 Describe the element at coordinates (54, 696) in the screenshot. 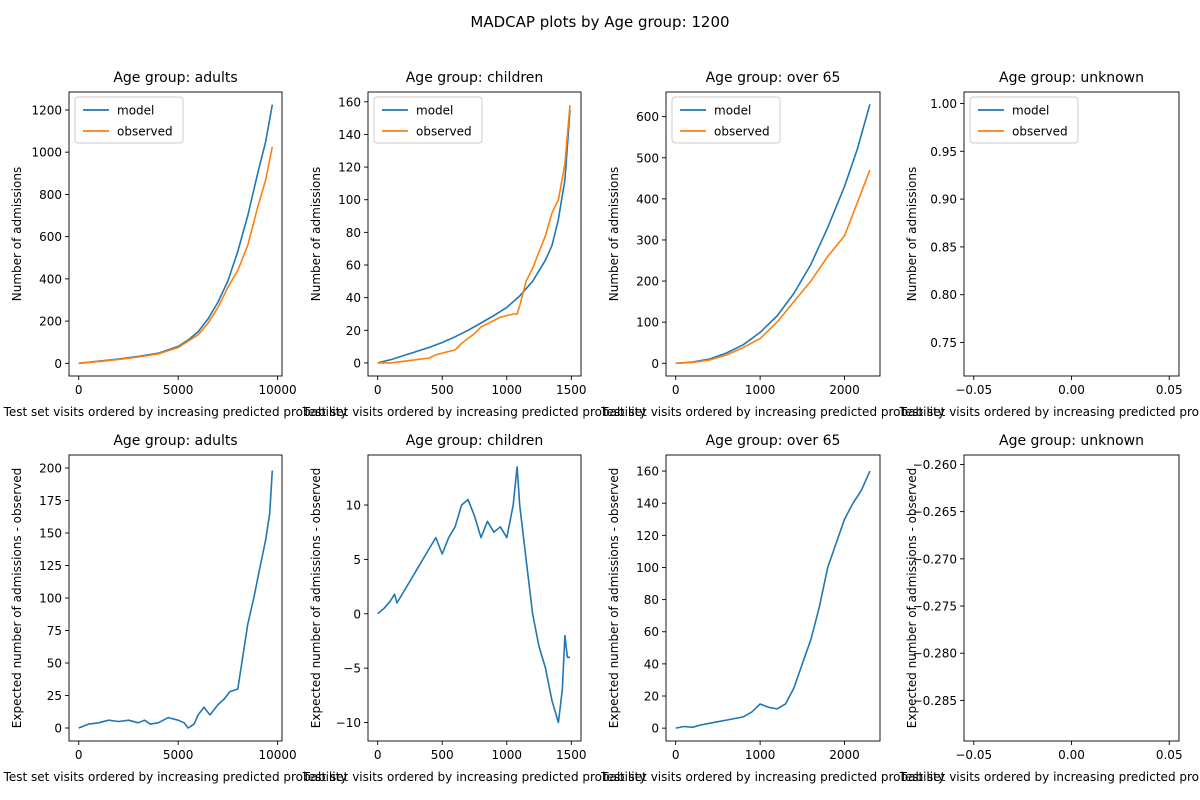

I see `y-tick-label: 25` at that location.